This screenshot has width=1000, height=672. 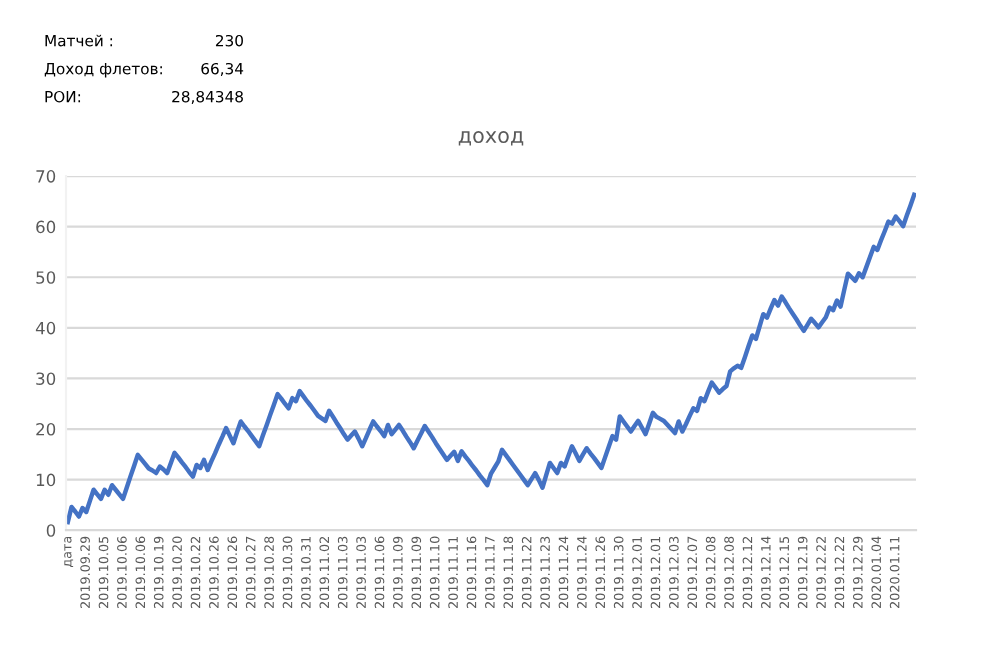 What do you see at coordinates (46, 429) in the screenshot?
I see `y-tick-label: 20` at bounding box center [46, 429].